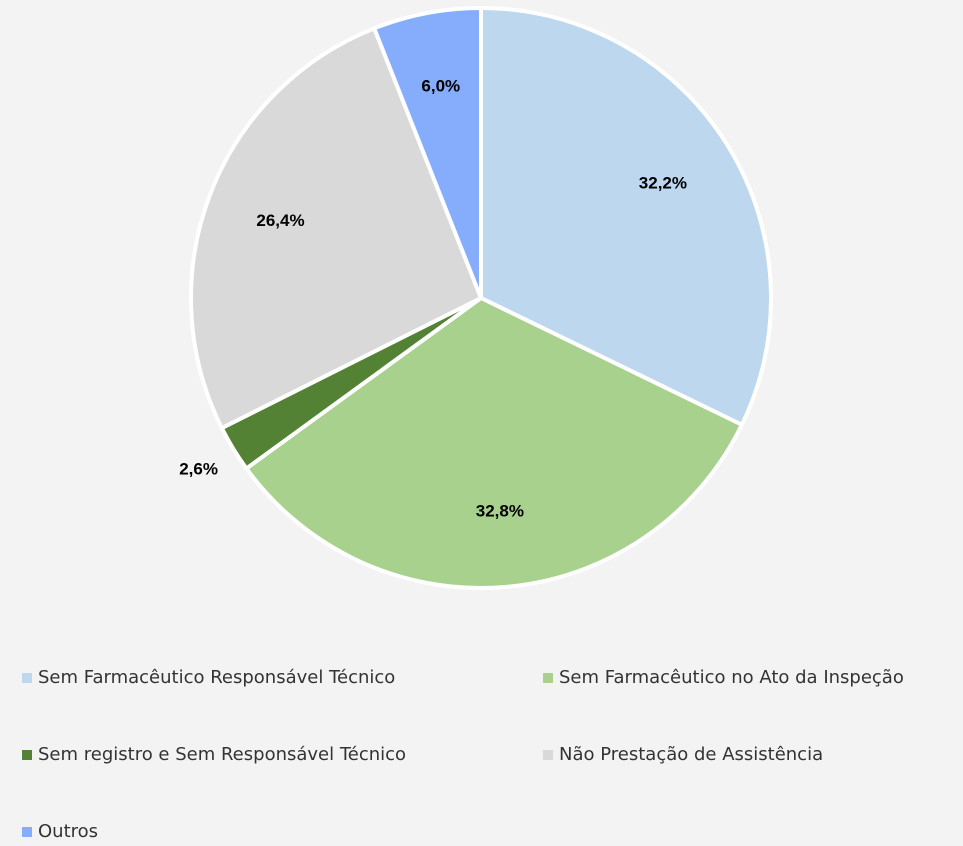  I want to click on data-label: 6,0%, so click(440, 86).